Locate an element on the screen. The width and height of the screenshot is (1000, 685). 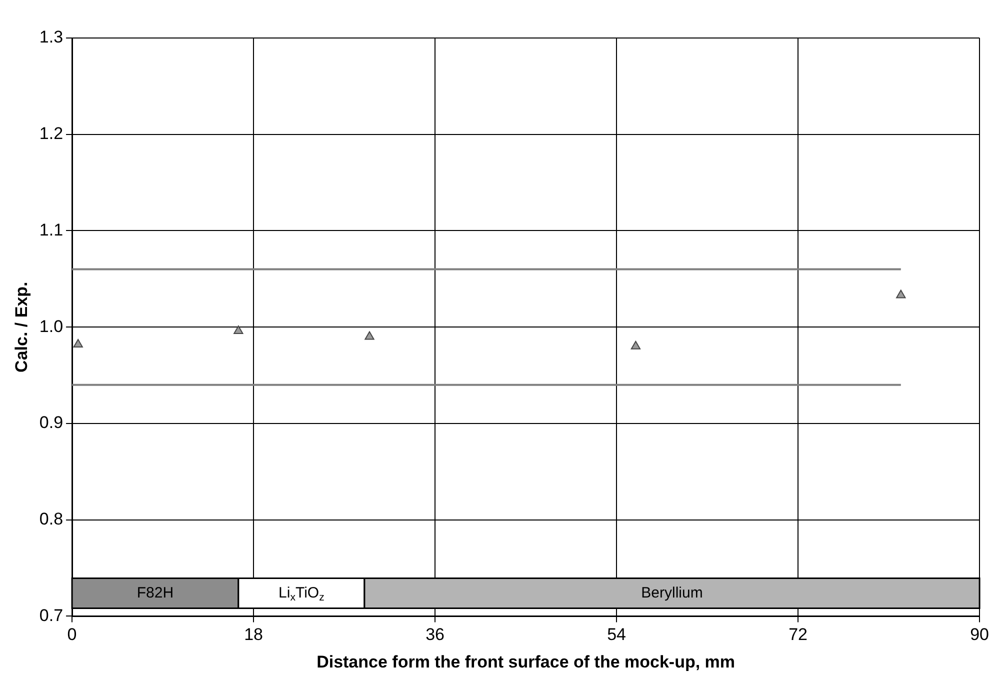
x-tick-label: 72 is located at coordinates (798, 634).